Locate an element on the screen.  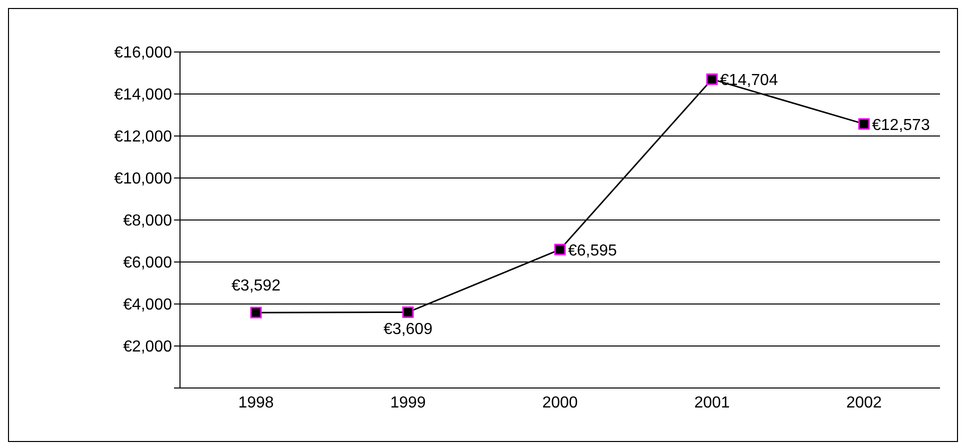
x-tick-label: 2000 is located at coordinates (560, 403).